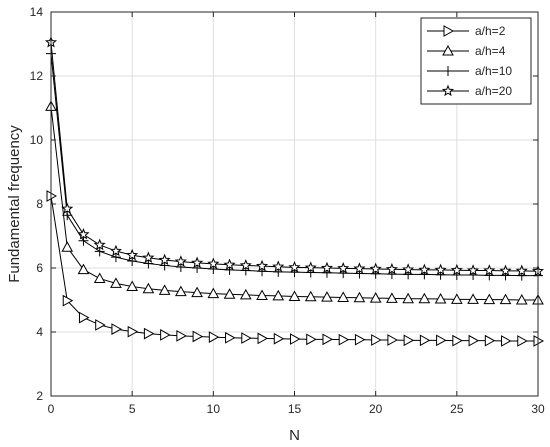 The width and height of the screenshot is (550, 447). What do you see at coordinates (476, 61) in the screenshot?
I see `legend: a/h=2 a/h=4 a/h=10 a/h=20` at bounding box center [476, 61].